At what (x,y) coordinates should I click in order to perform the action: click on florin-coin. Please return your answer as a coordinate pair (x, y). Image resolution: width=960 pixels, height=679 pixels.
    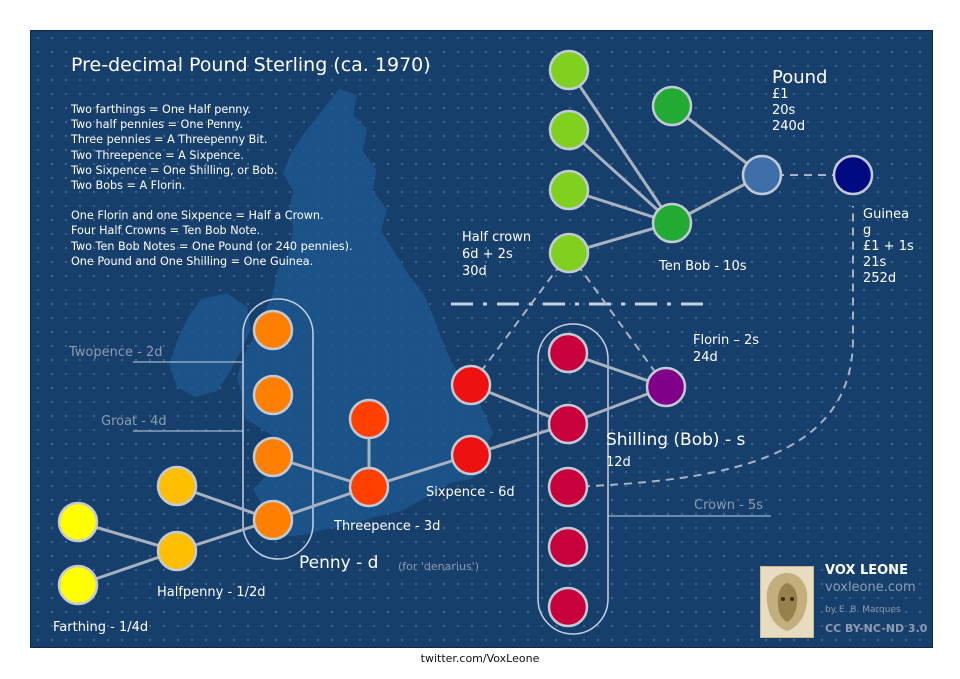
    Looking at the image, I should click on (666, 387).